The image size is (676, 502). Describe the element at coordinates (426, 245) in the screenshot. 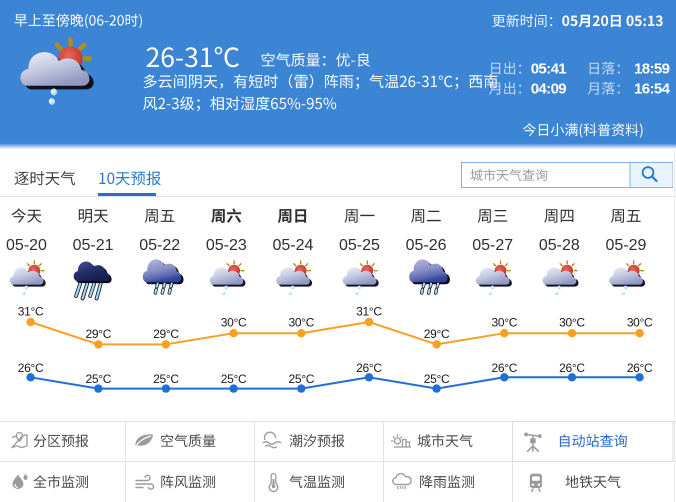

I see `svg-text: 05-26` at that location.